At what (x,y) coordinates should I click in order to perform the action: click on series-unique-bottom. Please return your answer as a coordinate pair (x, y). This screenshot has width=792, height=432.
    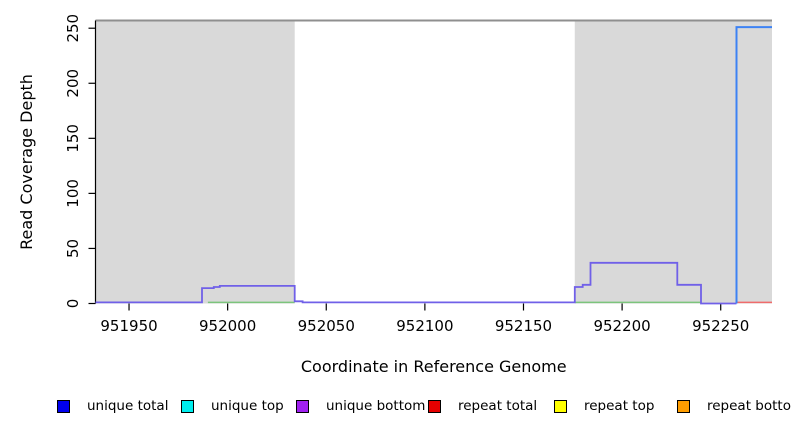
    Looking at the image, I should click on (416, 283).